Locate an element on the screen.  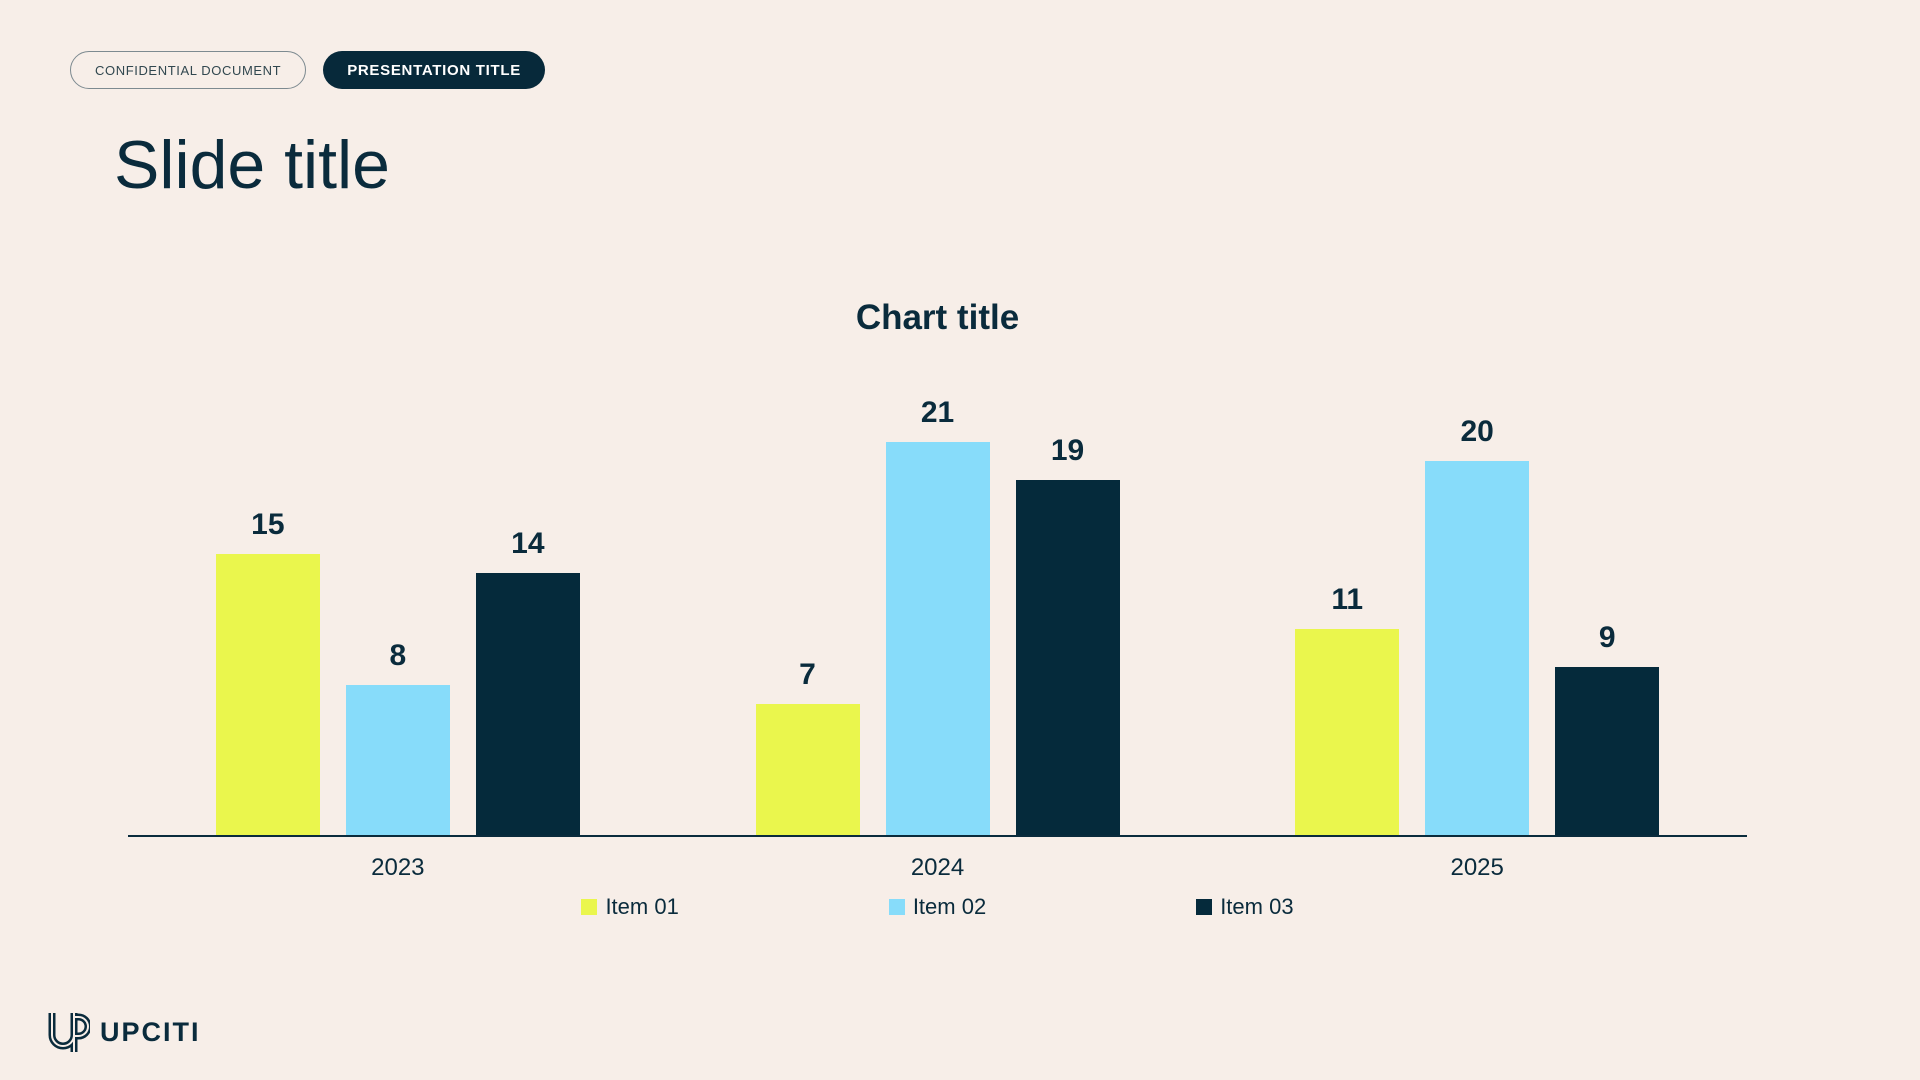
bar-item-03-2023: 14 is located at coordinates (527, 681).